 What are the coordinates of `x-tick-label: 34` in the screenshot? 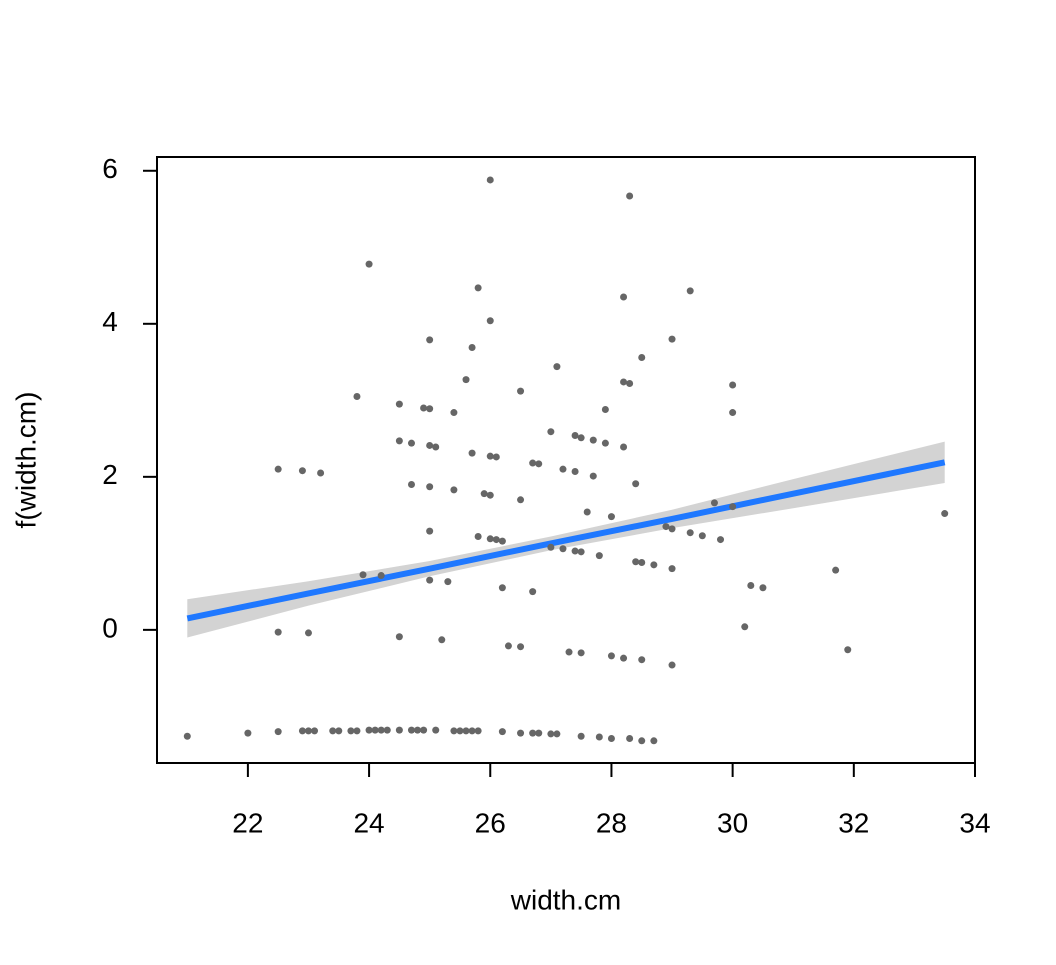 It's located at (974, 822).